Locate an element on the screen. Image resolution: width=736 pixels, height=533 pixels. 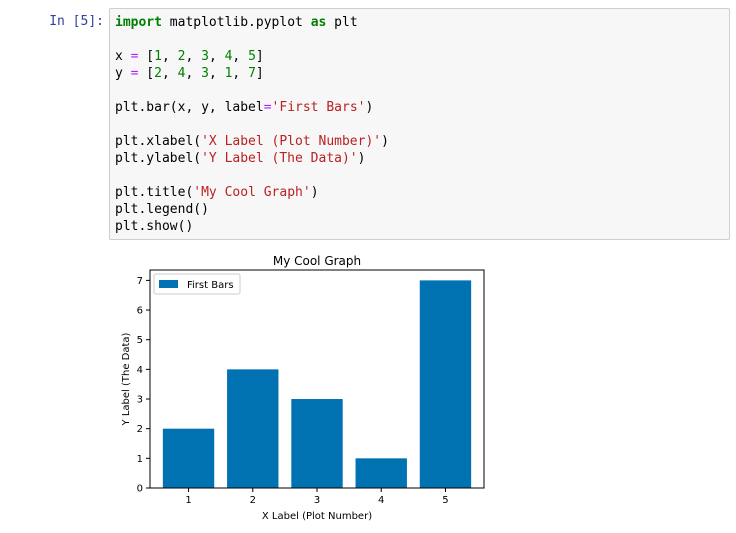
code-line: plt.title('My Cool Graph') is located at coordinates (217, 192).